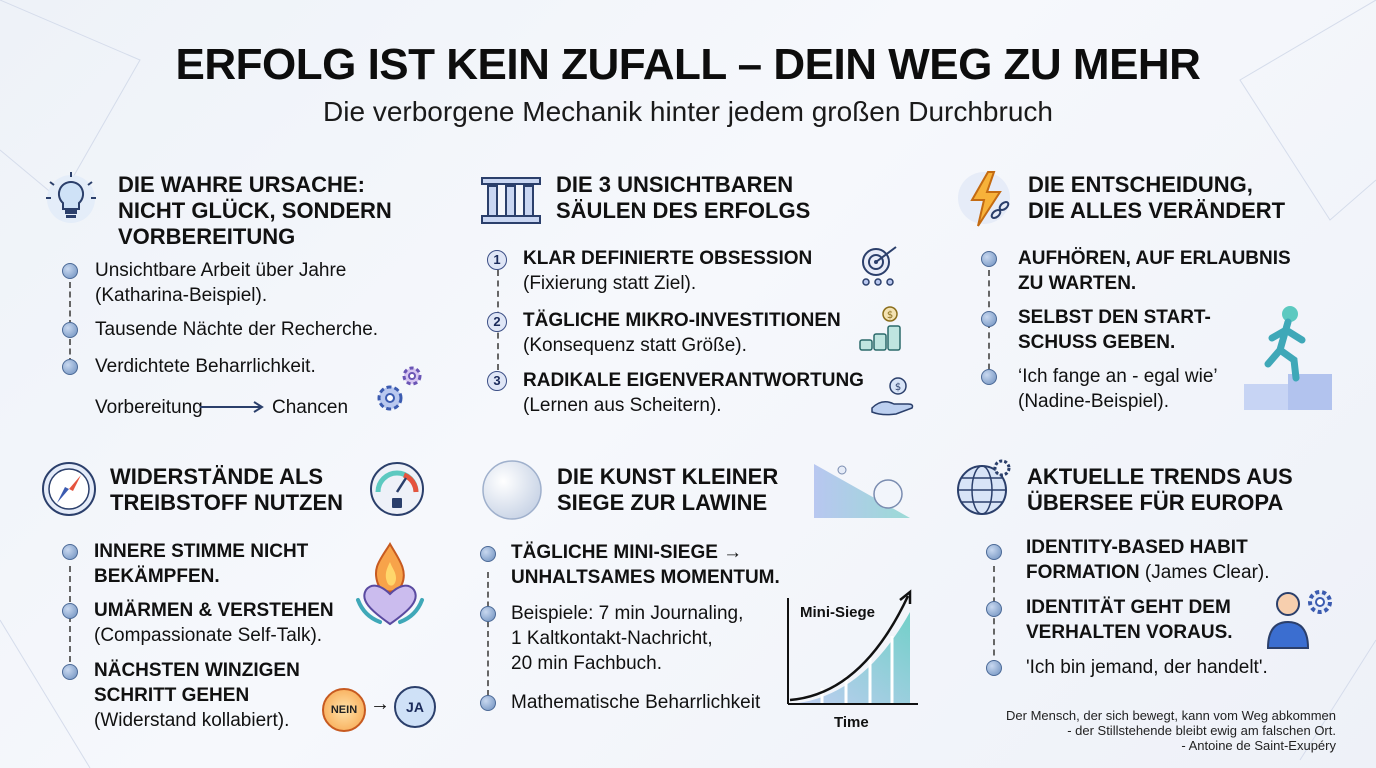  What do you see at coordinates (1147, 667) in the screenshot?
I see `list-item: 'Ich bin jemand, der handelt'.` at bounding box center [1147, 667].